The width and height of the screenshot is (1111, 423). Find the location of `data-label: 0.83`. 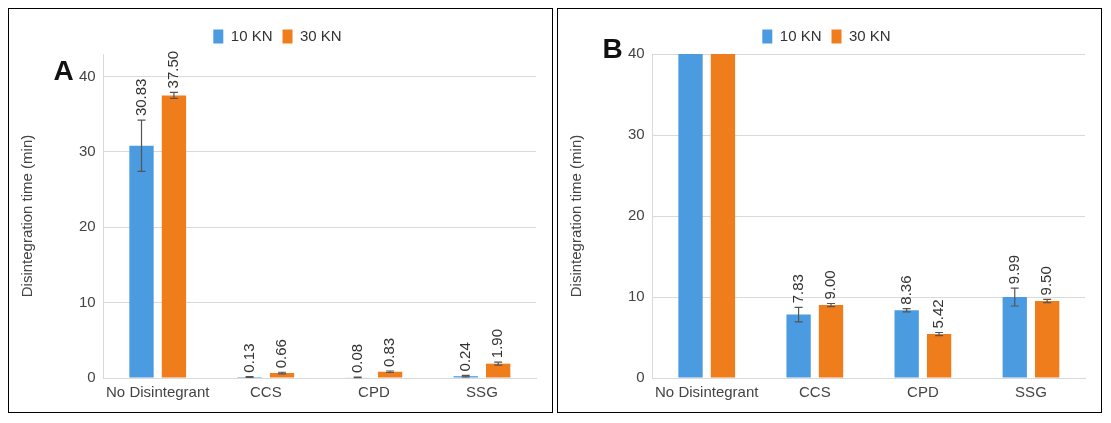

data-label: 0.83 is located at coordinates (389, 352).